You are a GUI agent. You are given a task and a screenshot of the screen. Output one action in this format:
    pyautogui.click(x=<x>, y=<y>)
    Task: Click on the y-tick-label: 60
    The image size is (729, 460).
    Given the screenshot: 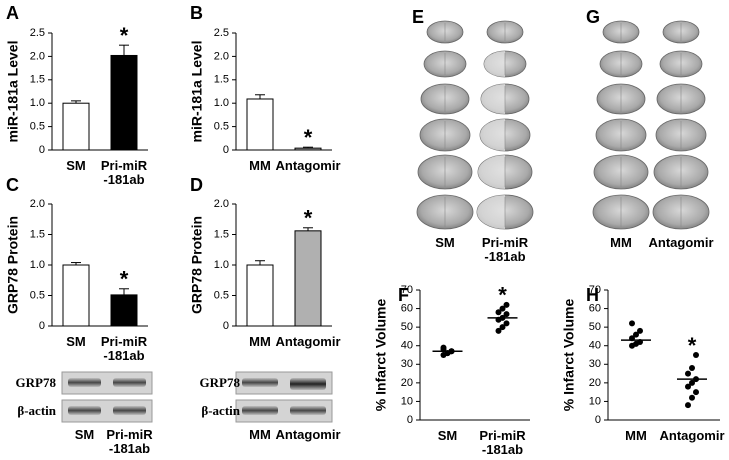 What is the action you would take?
    pyautogui.click(x=407, y=308)
    